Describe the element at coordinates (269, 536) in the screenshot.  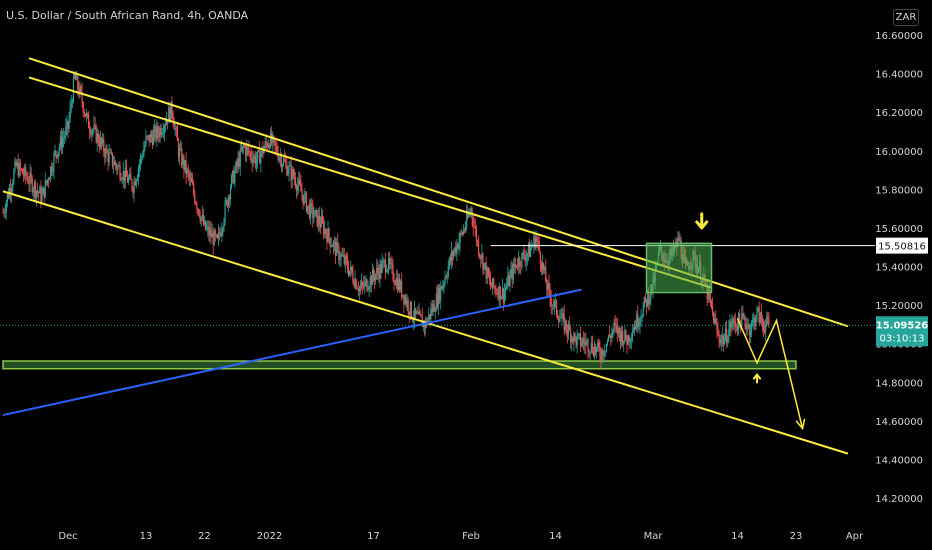
I see `x-tick-label: 2022` at that location.